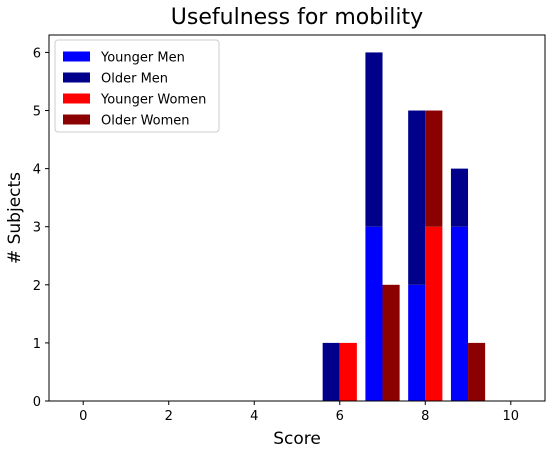 This screenshot has width=550, height=450. What do you see at coordinates (145, 121) in the screenshot?
I see `legend-label-older-women: Older Women` at bounding box center [145, 121].